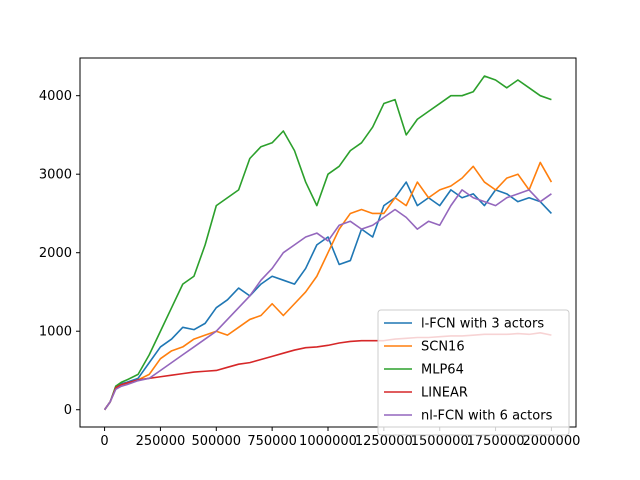 This screenshot has width=640, height=480. I want to click on x-tick-label: 500000, so click(216, 441).